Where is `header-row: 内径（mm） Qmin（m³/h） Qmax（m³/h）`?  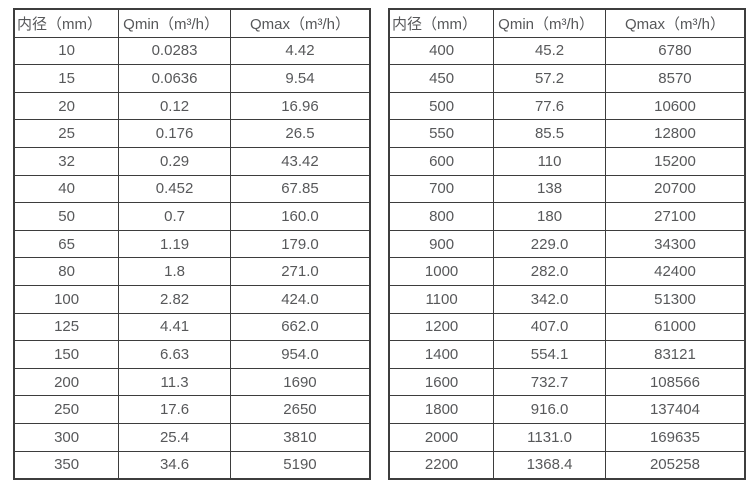 header-row: 内径（mm） Qmin（m³/h） Qmax（m³/h） is located at coordinates (567, 23).